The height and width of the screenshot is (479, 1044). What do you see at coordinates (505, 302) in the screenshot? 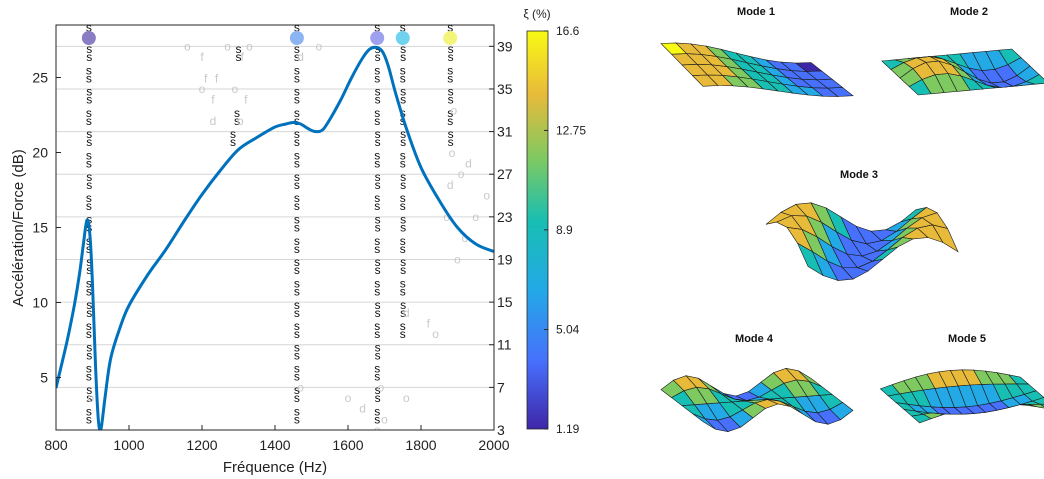
I see `y2-tick-label: 15` at bounding box center [505, 302].